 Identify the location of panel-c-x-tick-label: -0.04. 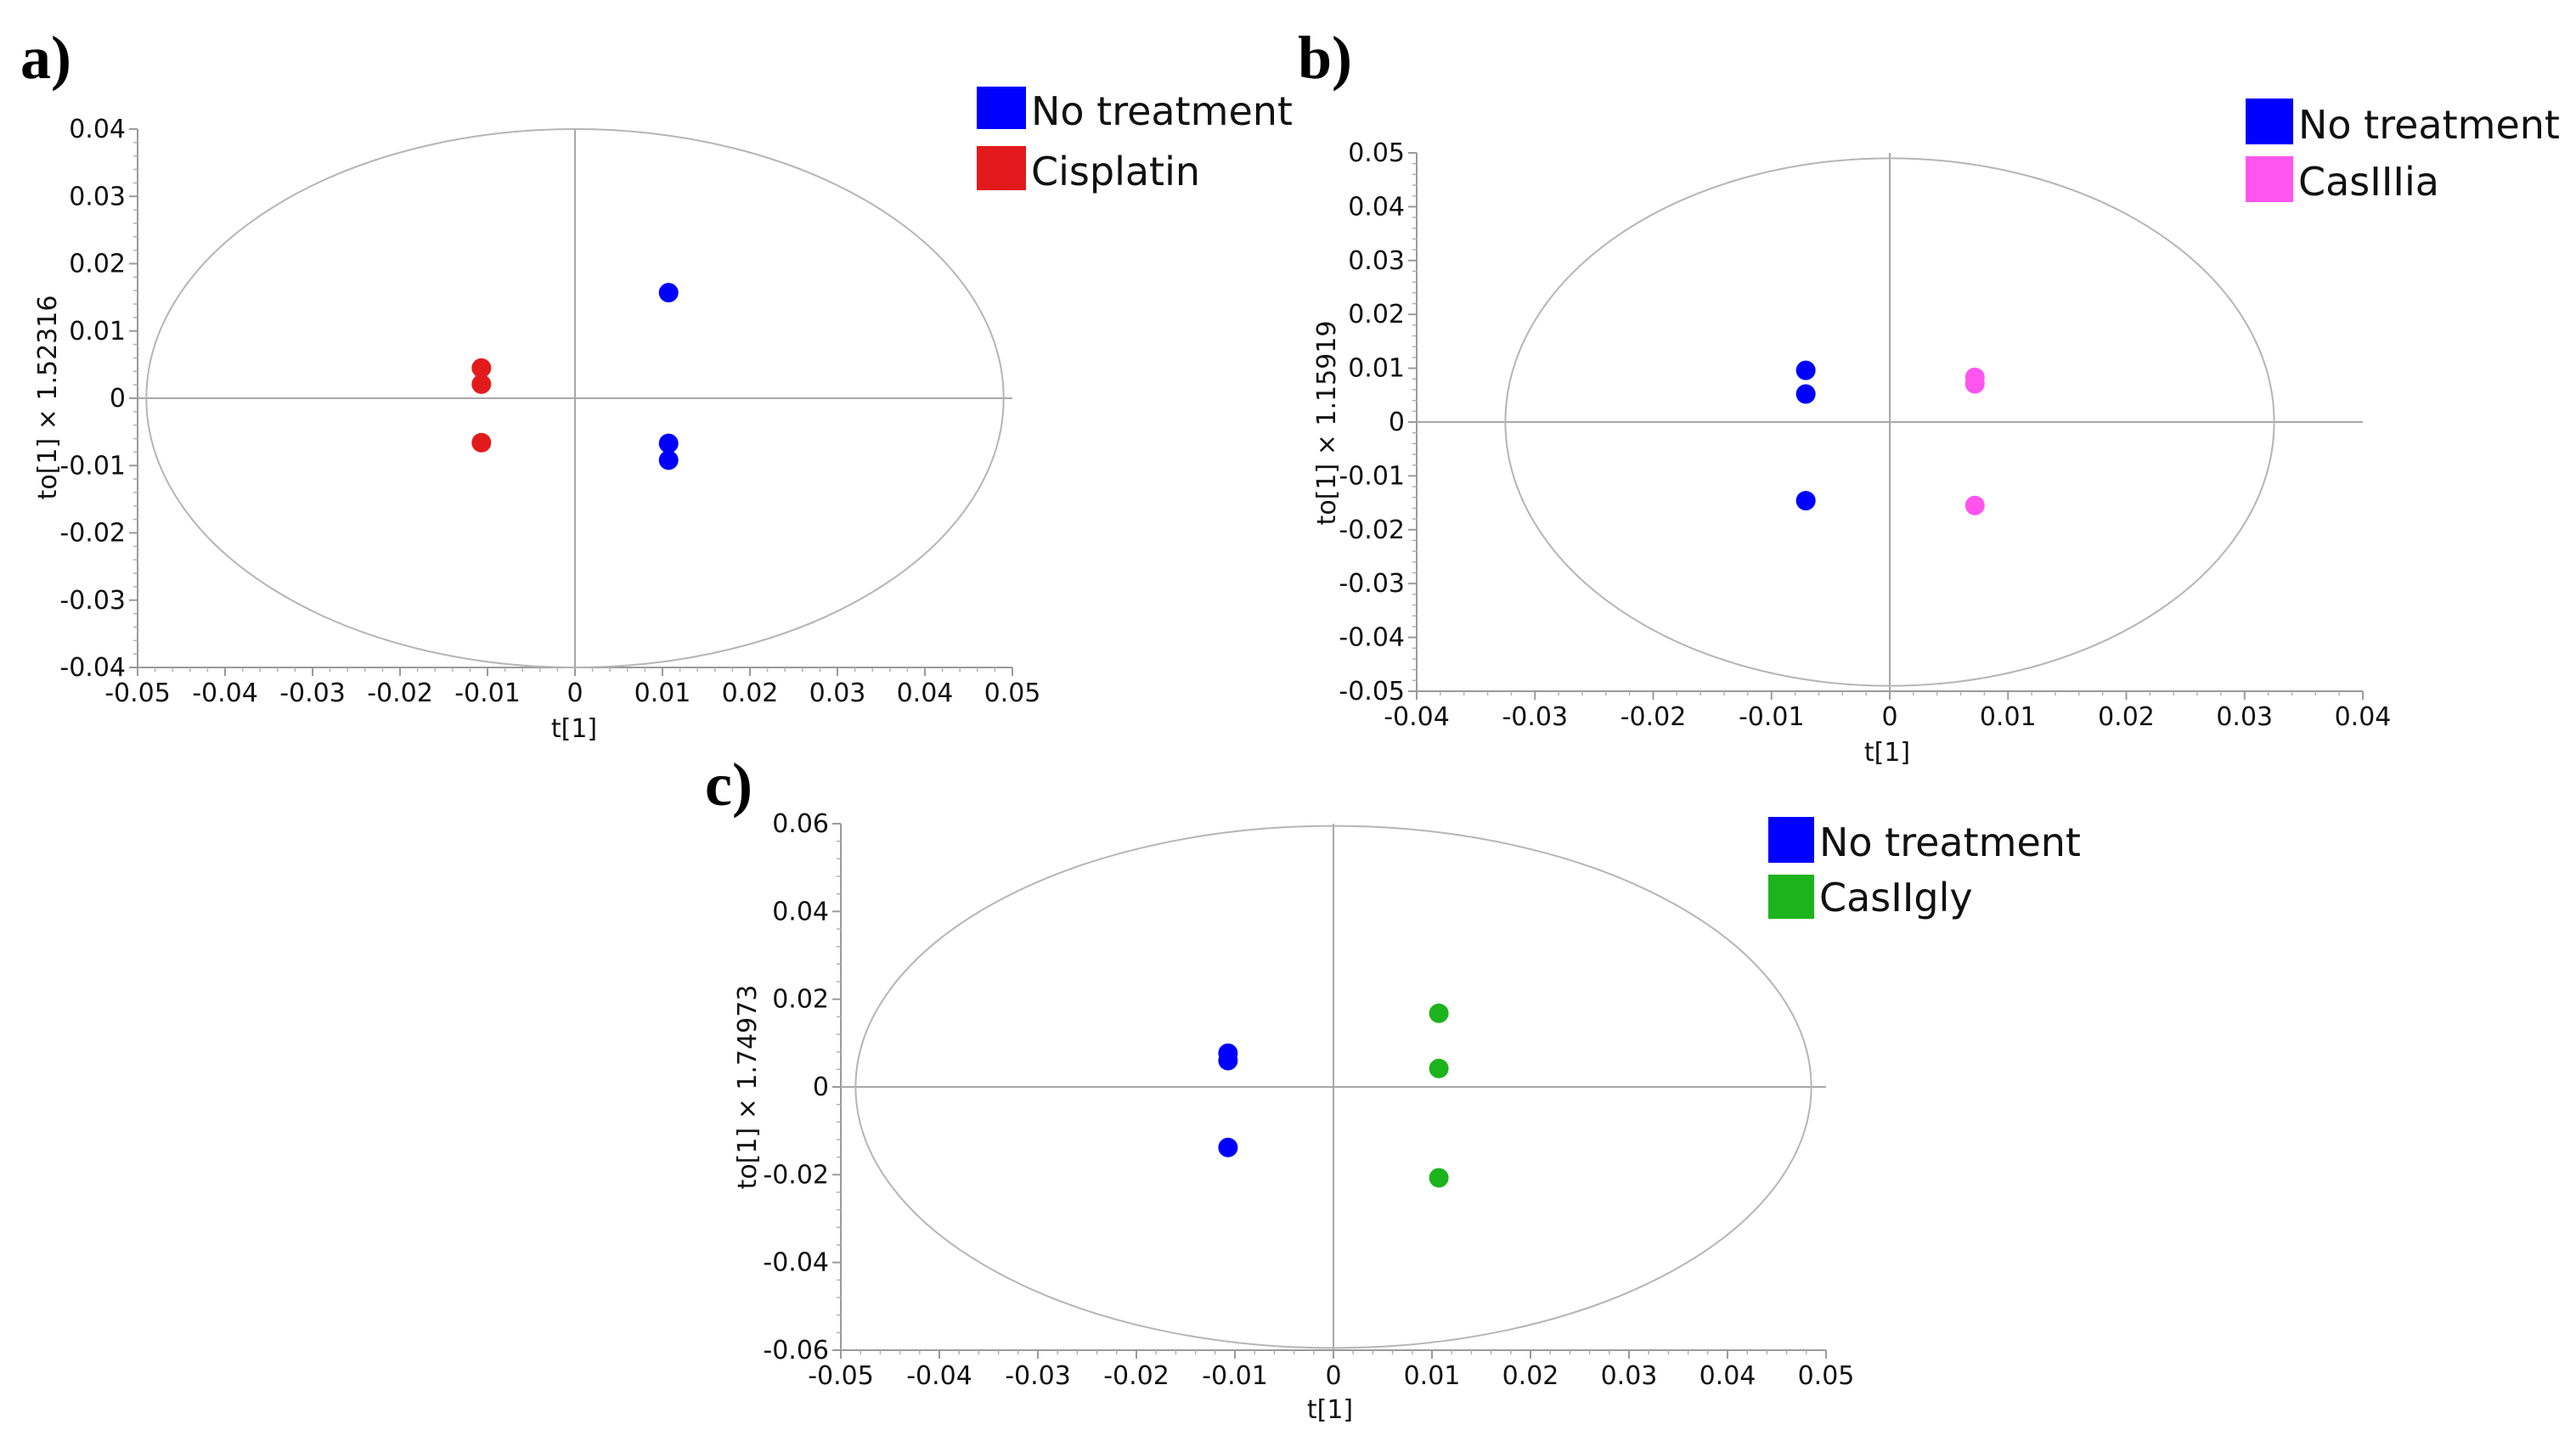
(939, 1376).